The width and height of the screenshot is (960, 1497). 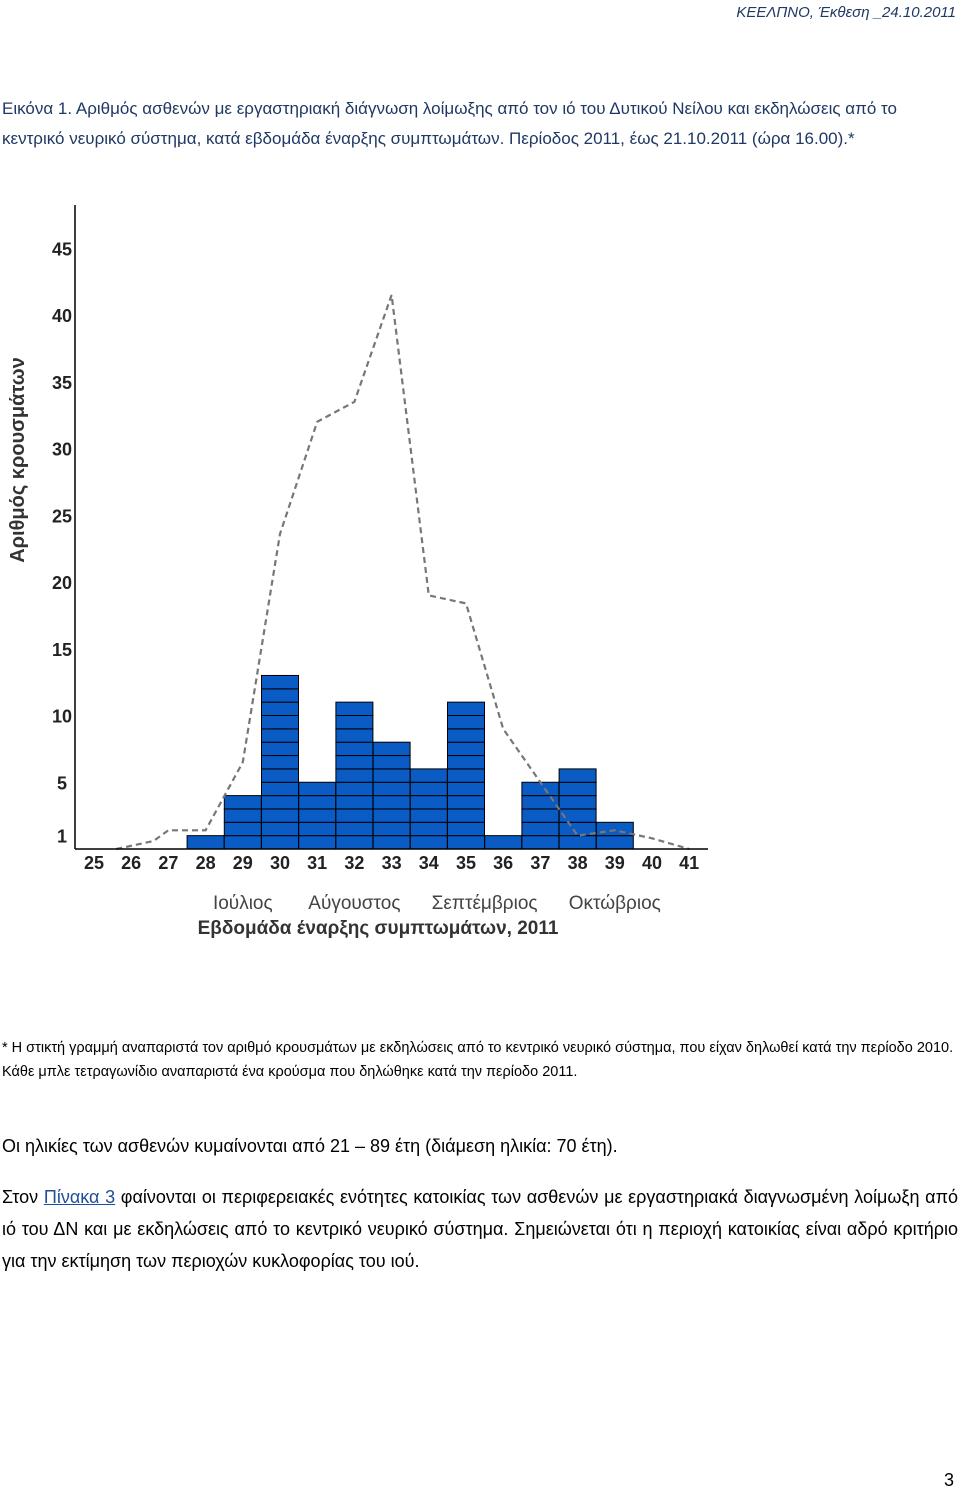 I want to click on x-tick-label: 28, so click(x=206, y=863).